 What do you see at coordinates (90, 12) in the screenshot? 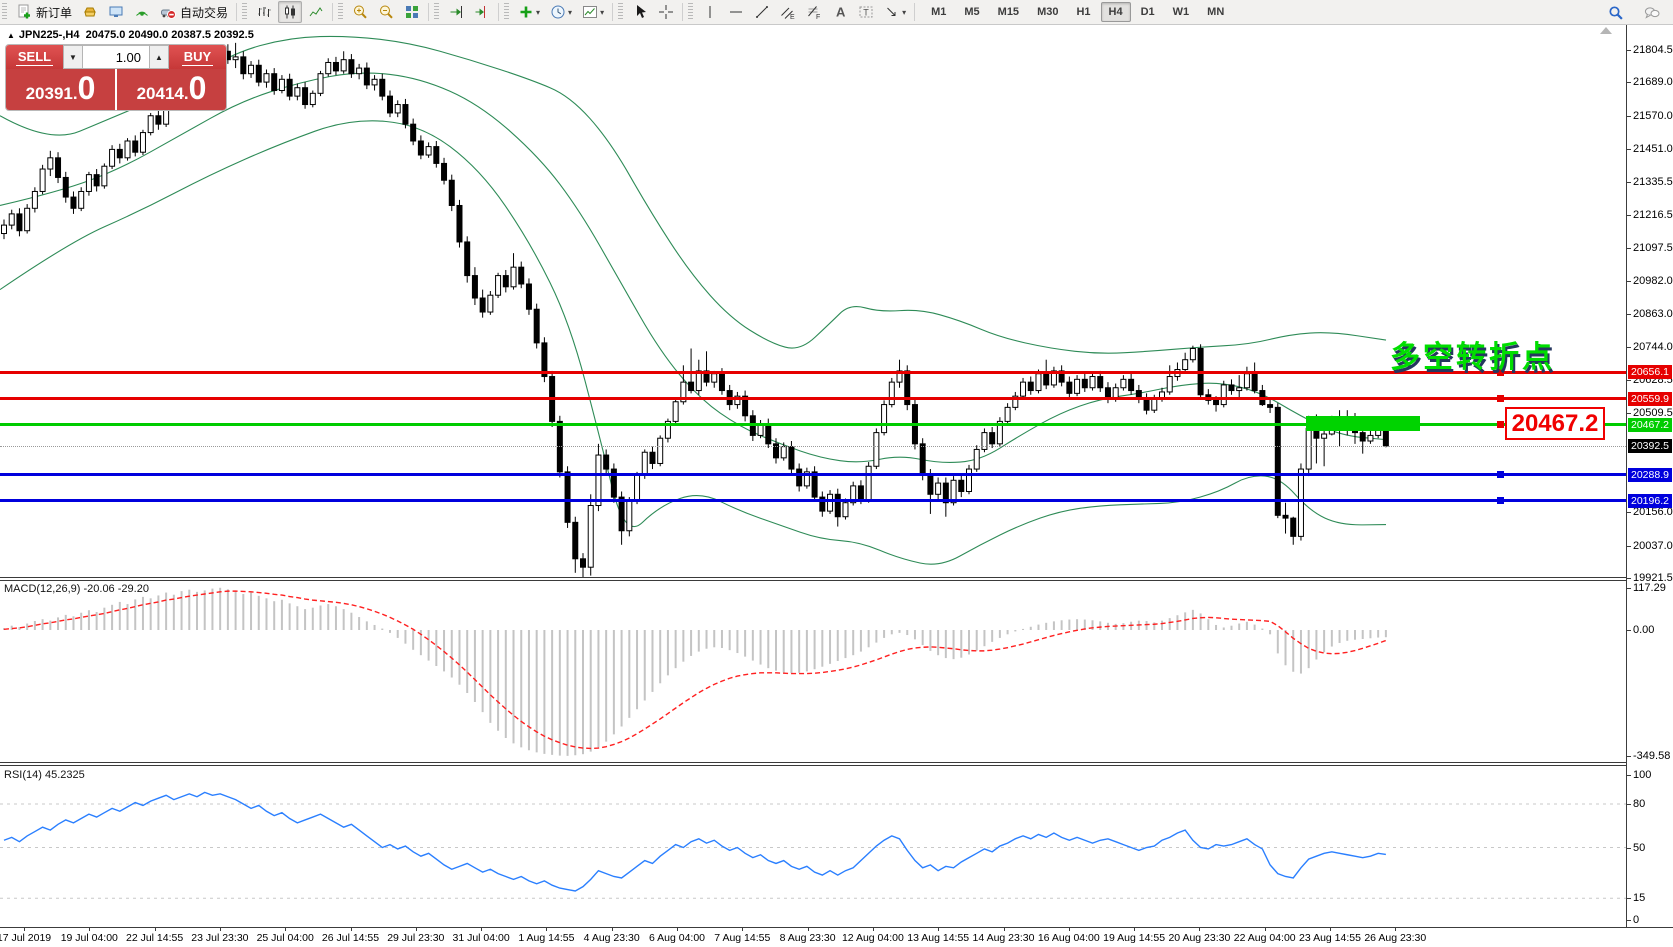
I see `market-watch-button` at bounding box center [90, 12].